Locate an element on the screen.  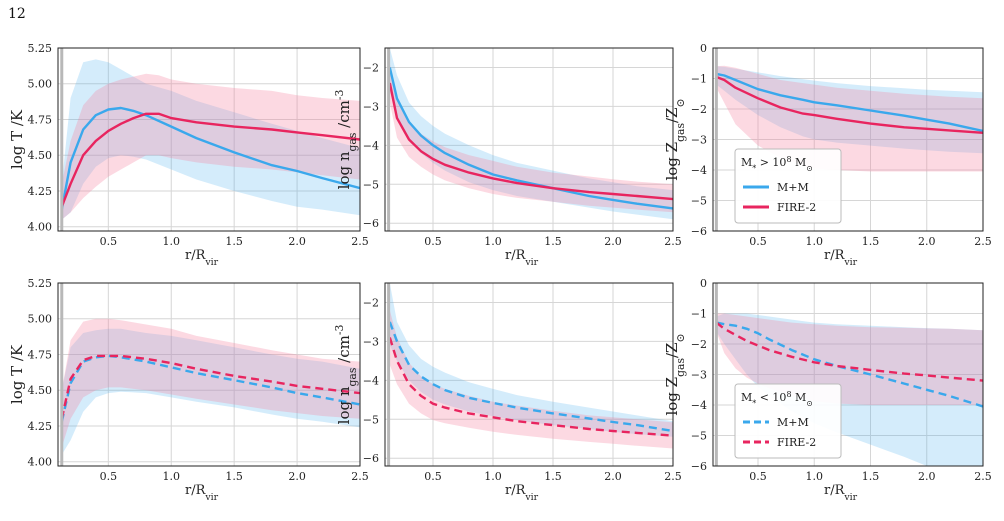
page-number: 12 is located at coordinates (17, 14).